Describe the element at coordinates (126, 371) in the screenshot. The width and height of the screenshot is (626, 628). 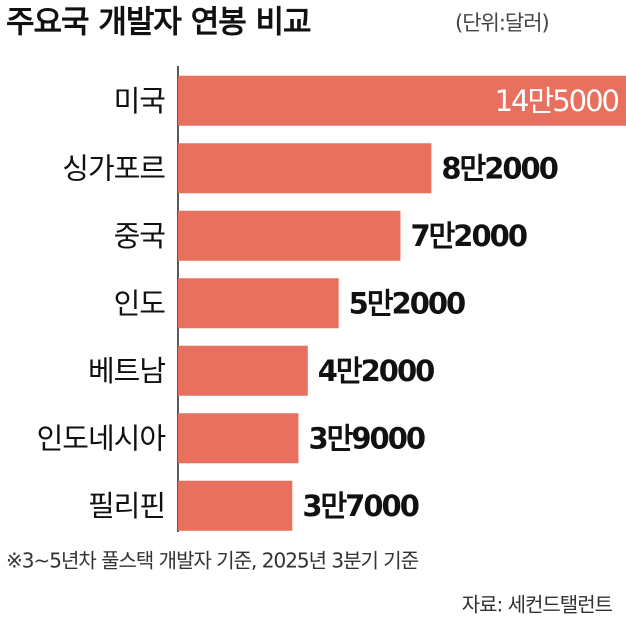
I see `category-label: 베트남` at that location.